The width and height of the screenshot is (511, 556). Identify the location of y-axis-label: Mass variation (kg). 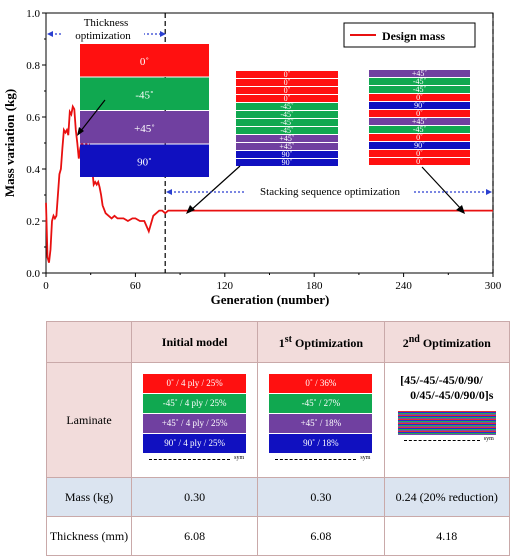
(9, 143).